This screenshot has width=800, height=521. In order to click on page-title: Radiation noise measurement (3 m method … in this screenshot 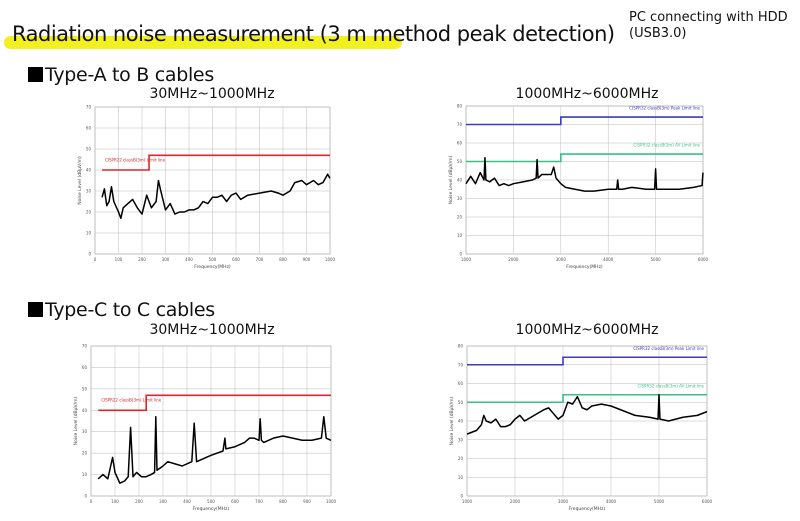, I will do `click(313, 34)`.